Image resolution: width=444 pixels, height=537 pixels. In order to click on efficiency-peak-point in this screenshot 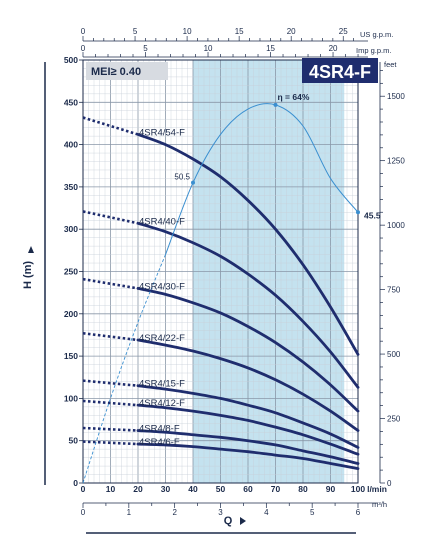, I will do `click(275, 104)`.